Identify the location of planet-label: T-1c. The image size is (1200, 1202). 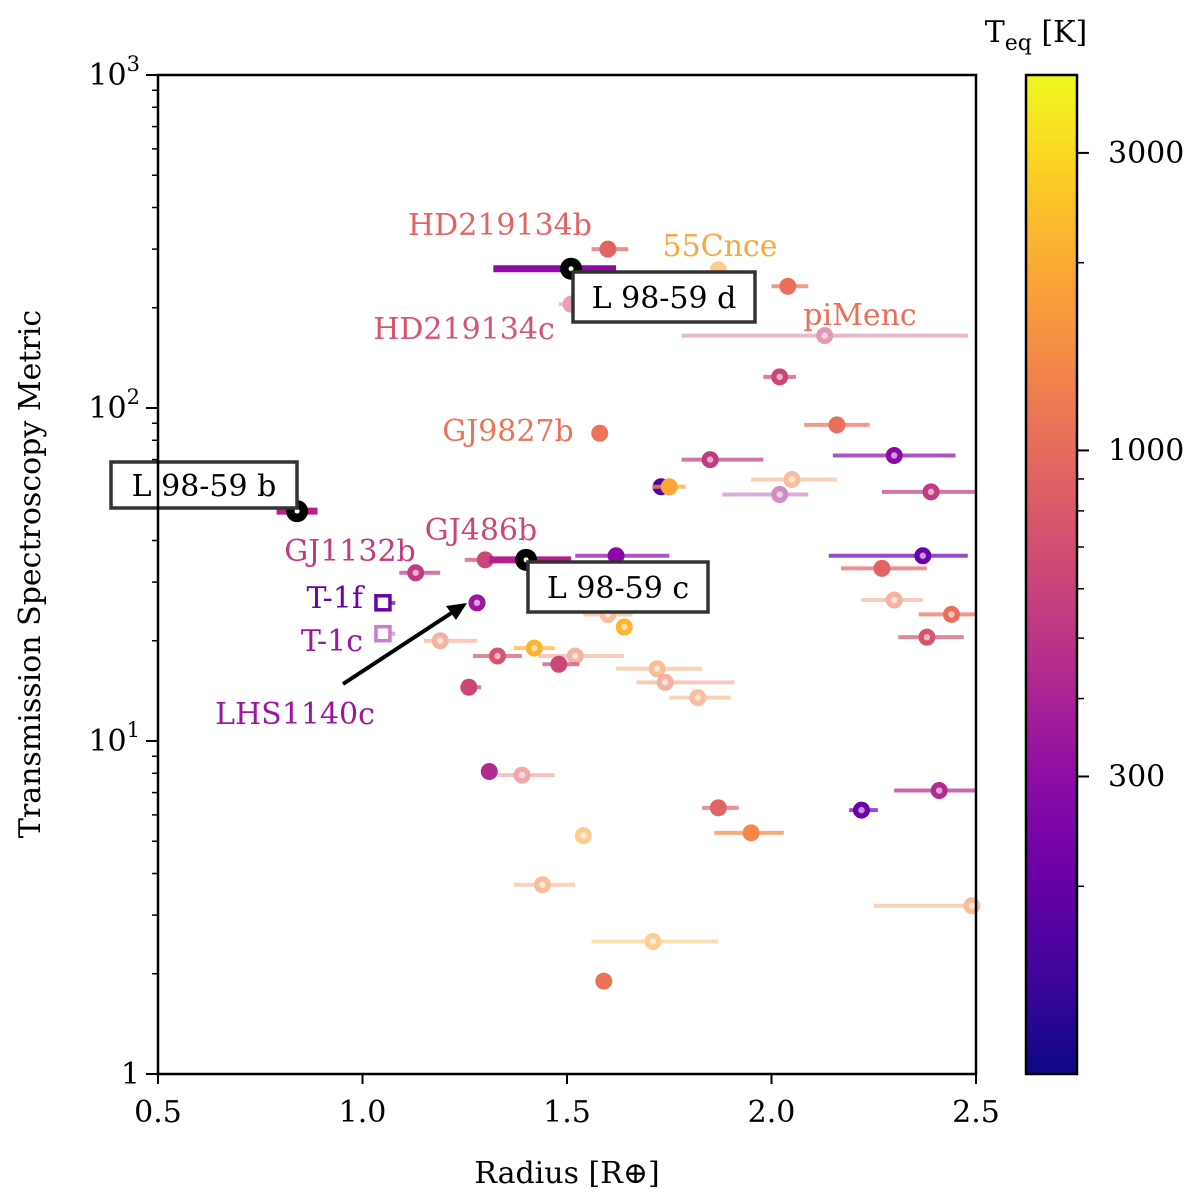
(332, 641).